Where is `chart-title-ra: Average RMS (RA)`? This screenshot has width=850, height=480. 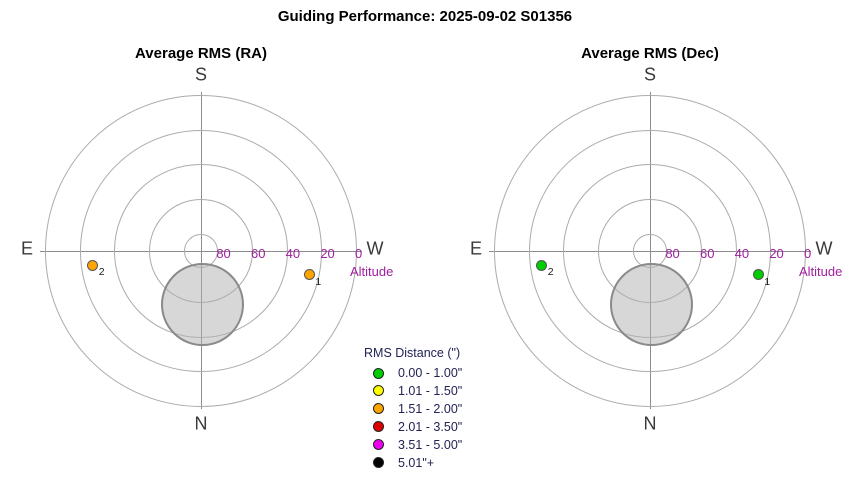
chart-title-ra: Average RMS (RA) is located at coordinates (201, 53).